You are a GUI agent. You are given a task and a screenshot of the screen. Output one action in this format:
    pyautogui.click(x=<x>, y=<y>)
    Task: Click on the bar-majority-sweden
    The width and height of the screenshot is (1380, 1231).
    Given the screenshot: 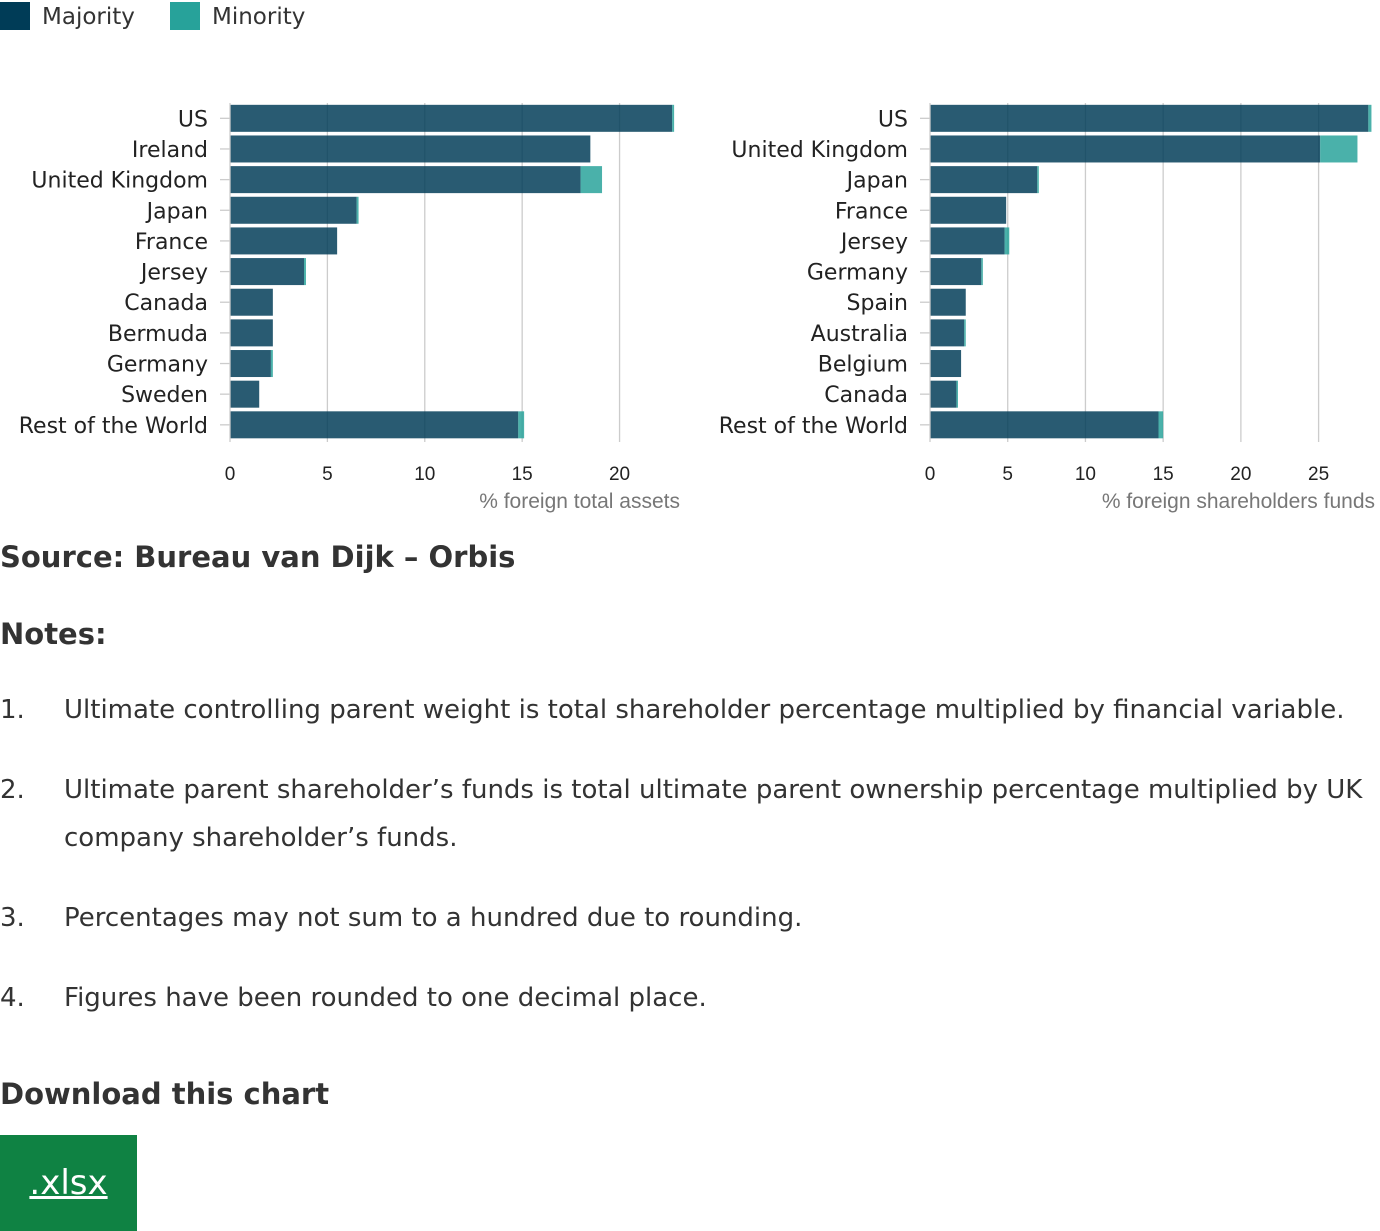 What is the action you would take?
    pyautogui.click(x=245, y=394)
    